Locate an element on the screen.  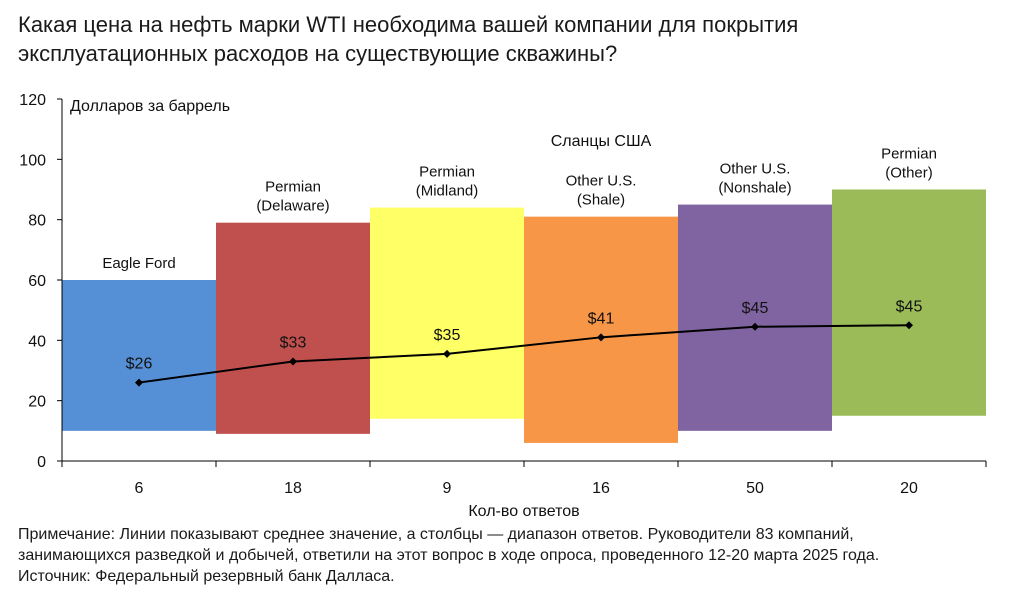
mean-value-label: $35 is located at coordinates (447, 335).